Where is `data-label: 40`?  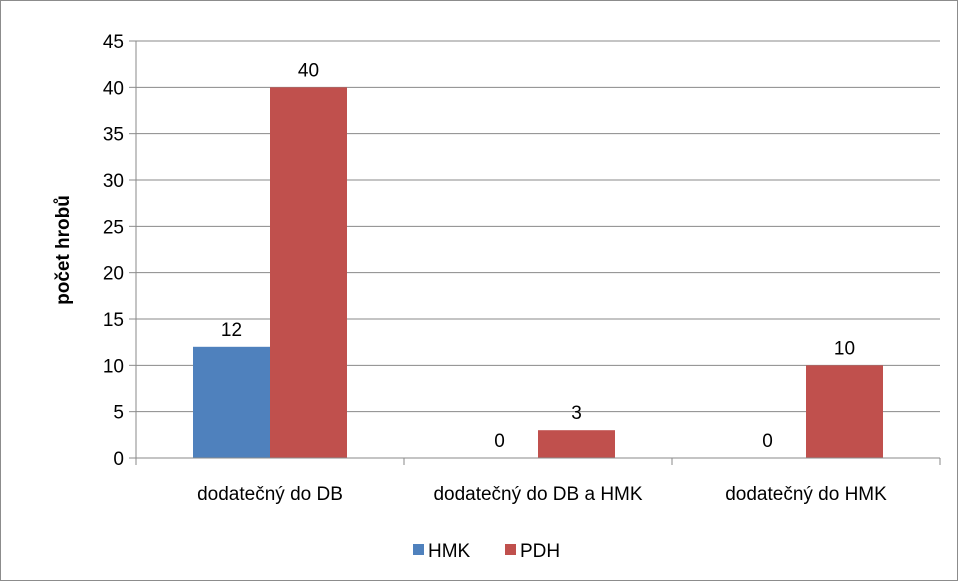 data-label: 40 is located at coordinates (308, 70).